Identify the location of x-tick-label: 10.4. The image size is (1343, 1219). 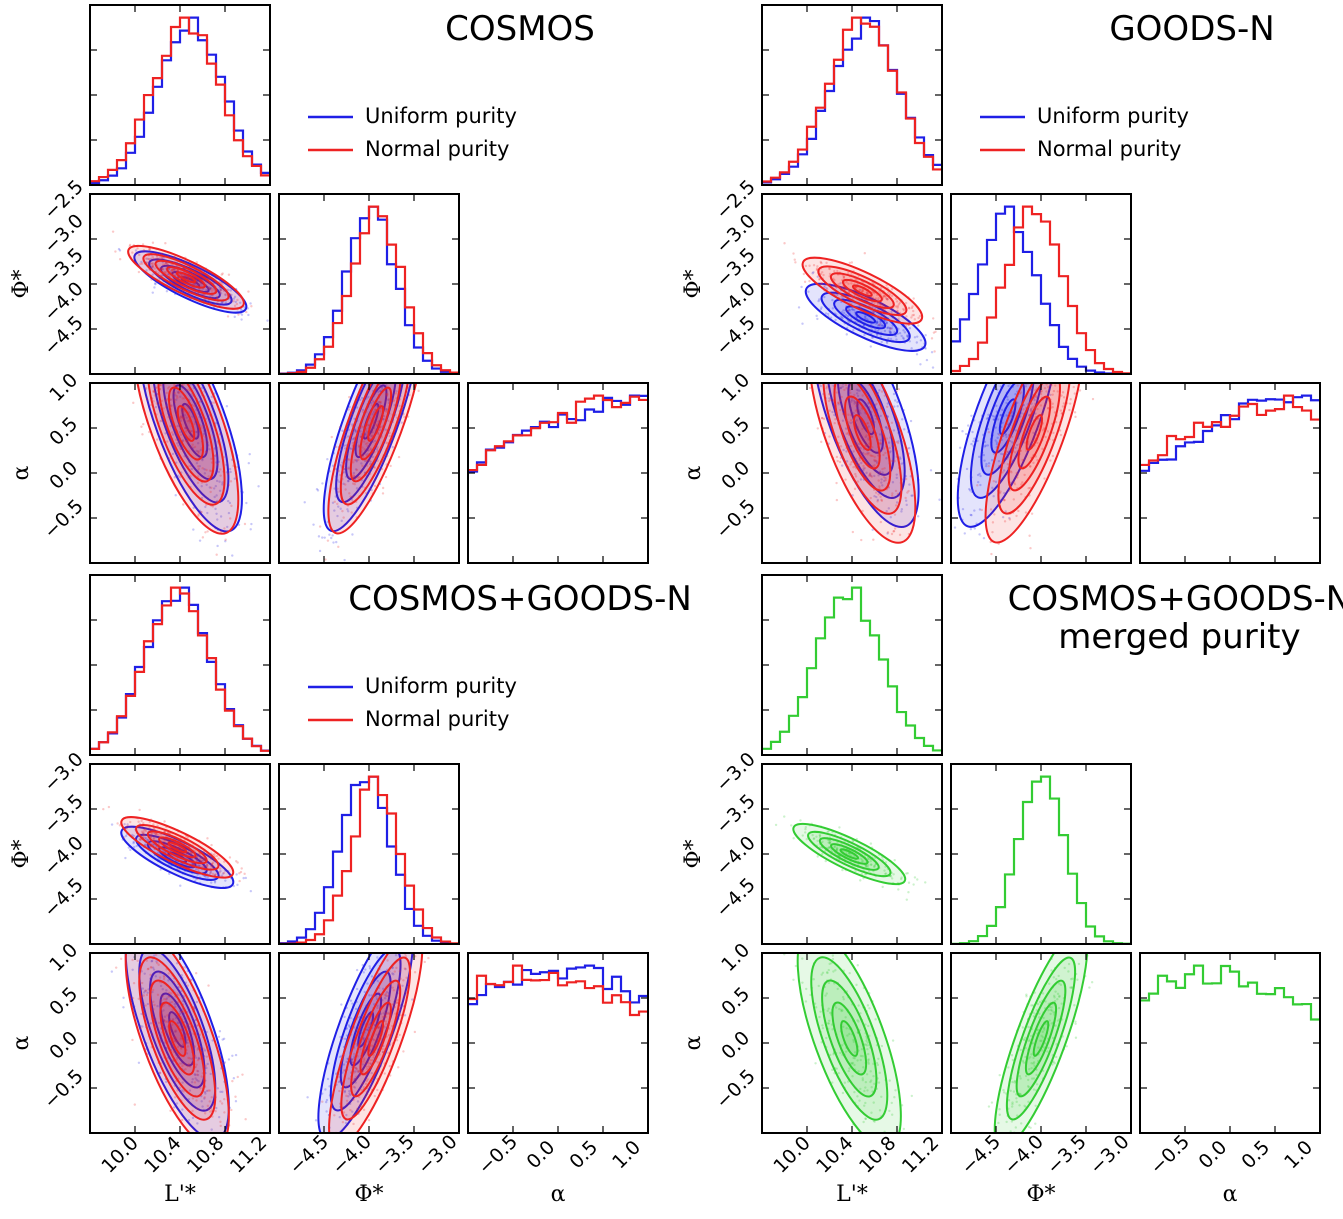
(162, 1154).